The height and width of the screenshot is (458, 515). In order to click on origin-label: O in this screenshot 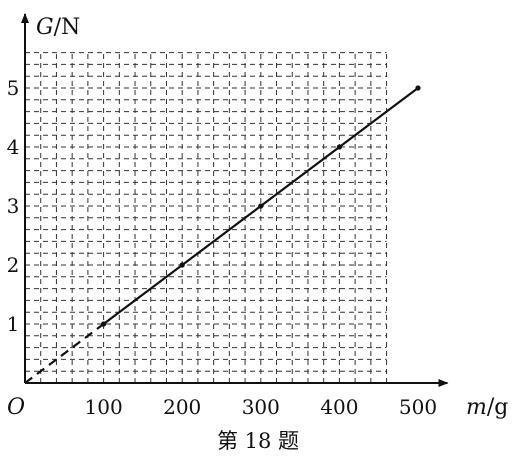, I will do `click(16, 407)`.